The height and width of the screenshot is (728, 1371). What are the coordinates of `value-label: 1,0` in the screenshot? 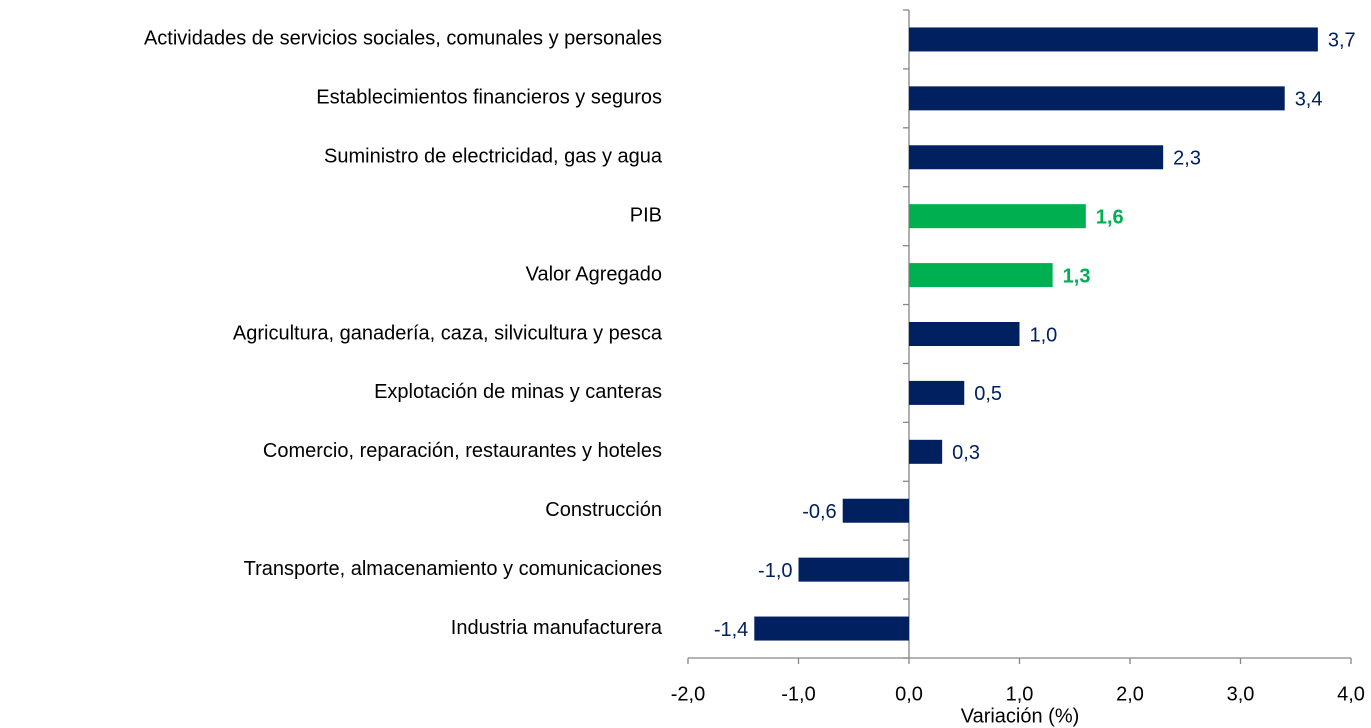 It's located at (1044, 335).